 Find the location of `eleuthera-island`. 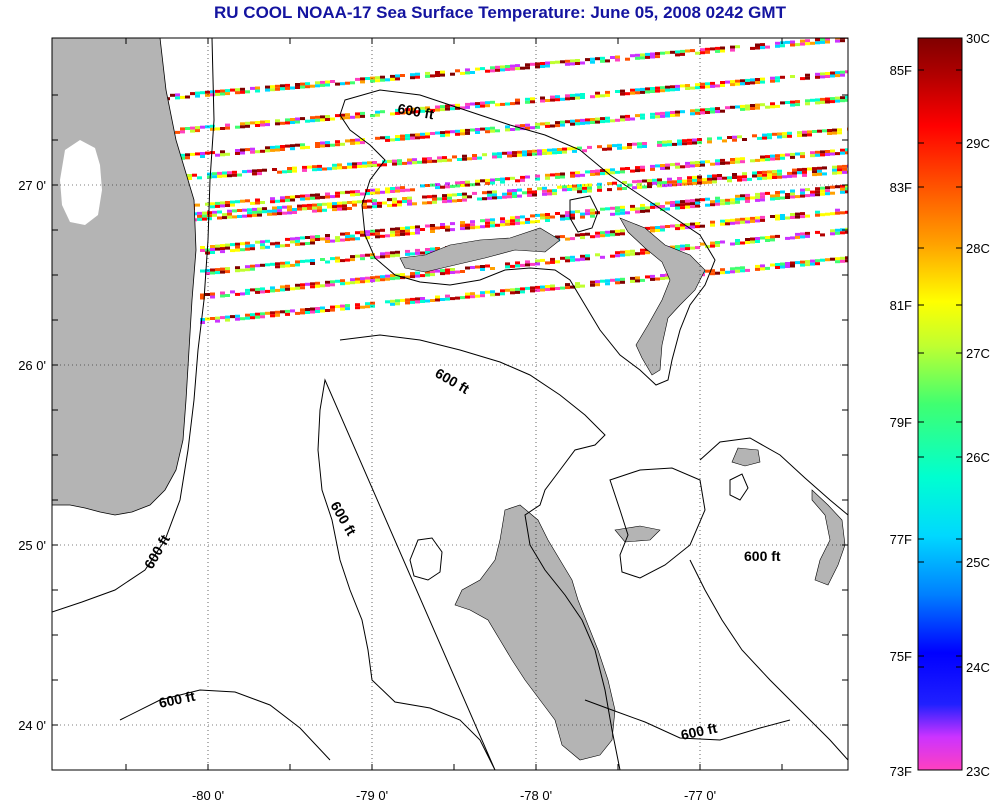

eleuthera-island is located at coordinates (788, 516).